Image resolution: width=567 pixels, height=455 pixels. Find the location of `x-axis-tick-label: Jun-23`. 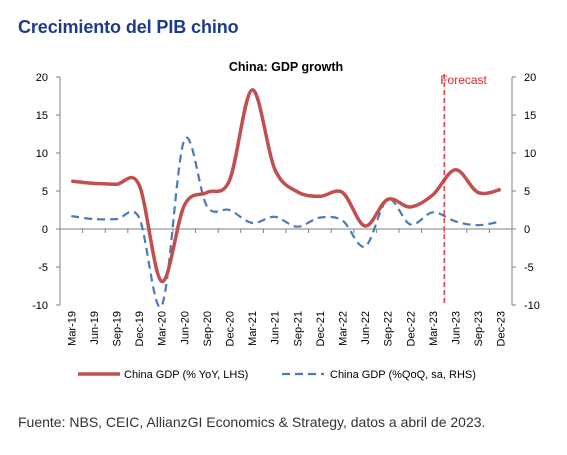

x-axis-tick-label: Jun-23 is located at coordinates (457, 328).